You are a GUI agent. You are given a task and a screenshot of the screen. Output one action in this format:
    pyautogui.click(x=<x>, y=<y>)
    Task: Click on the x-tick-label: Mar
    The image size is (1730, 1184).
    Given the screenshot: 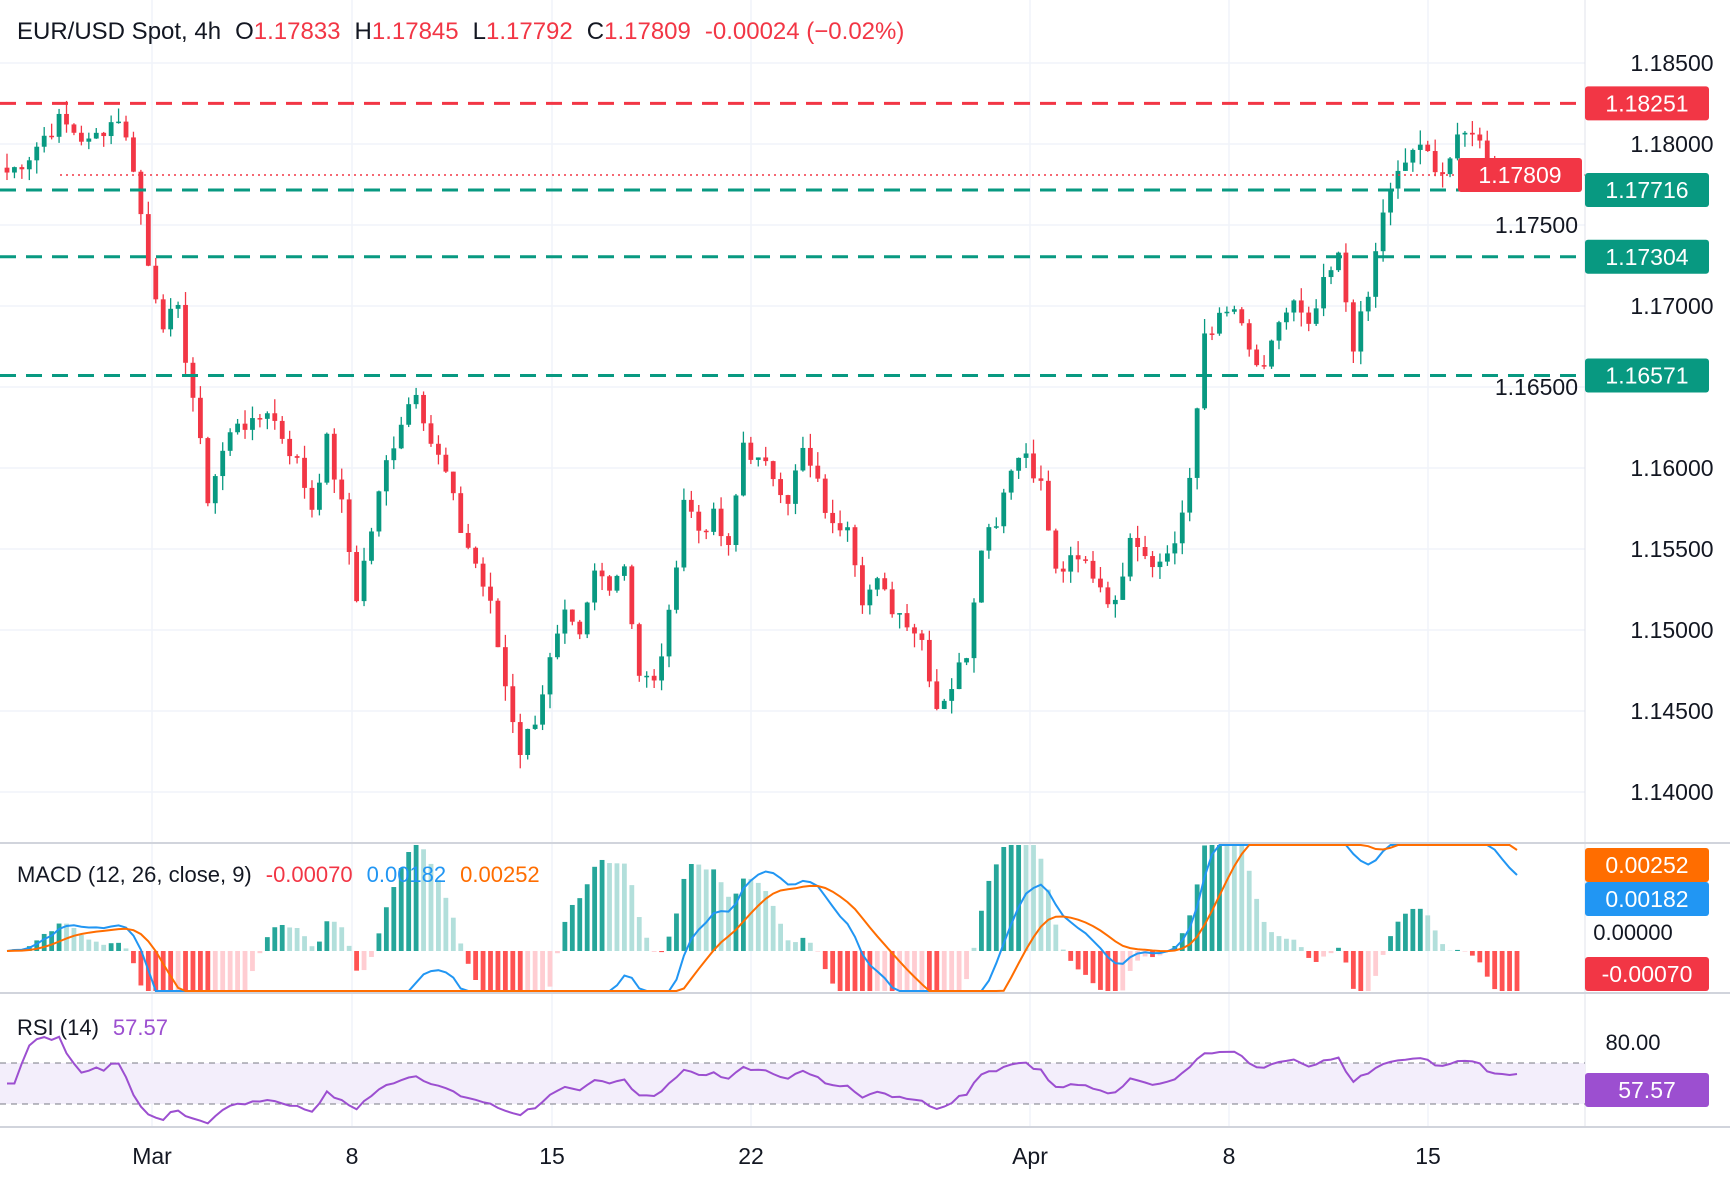 What is the action you would take?
    pyautogui.click(x=152, y=1156)
    